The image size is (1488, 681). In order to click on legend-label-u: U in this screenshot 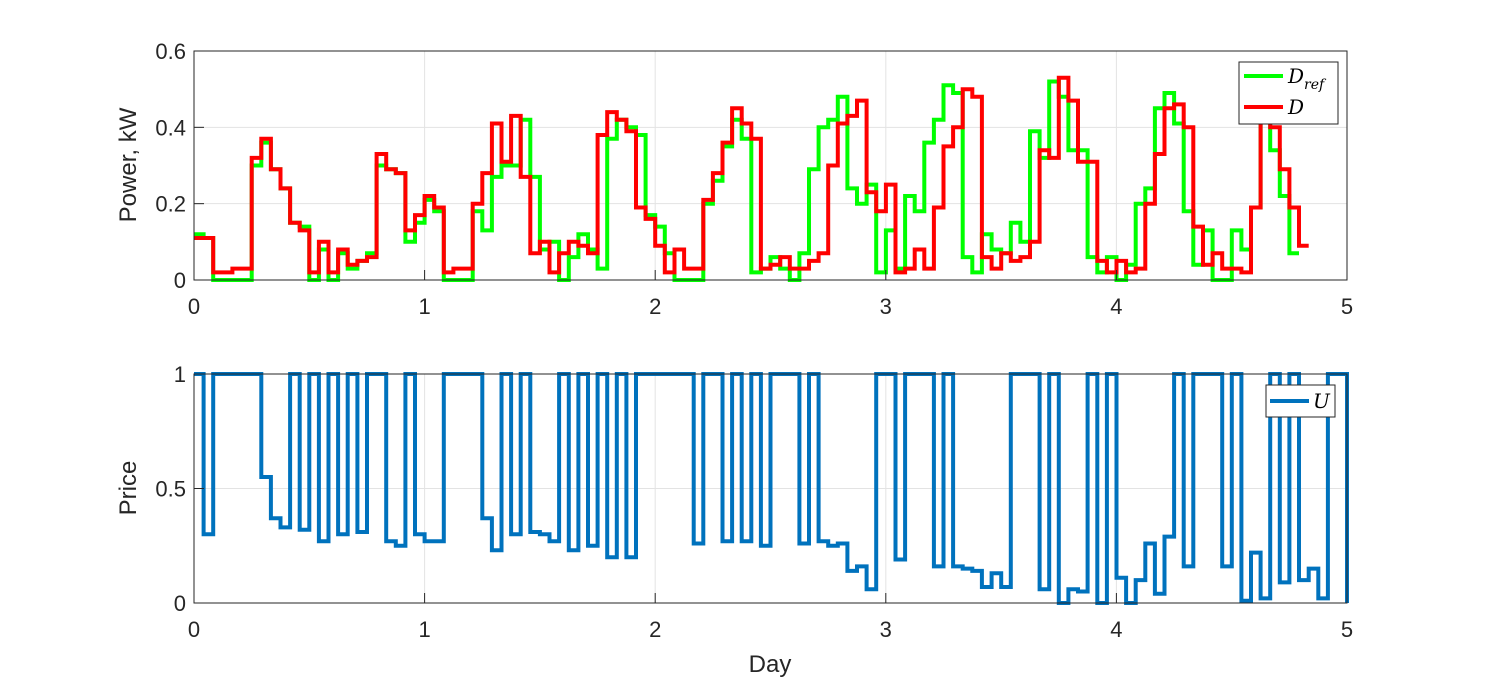, I will do `click(1322, 401)`.